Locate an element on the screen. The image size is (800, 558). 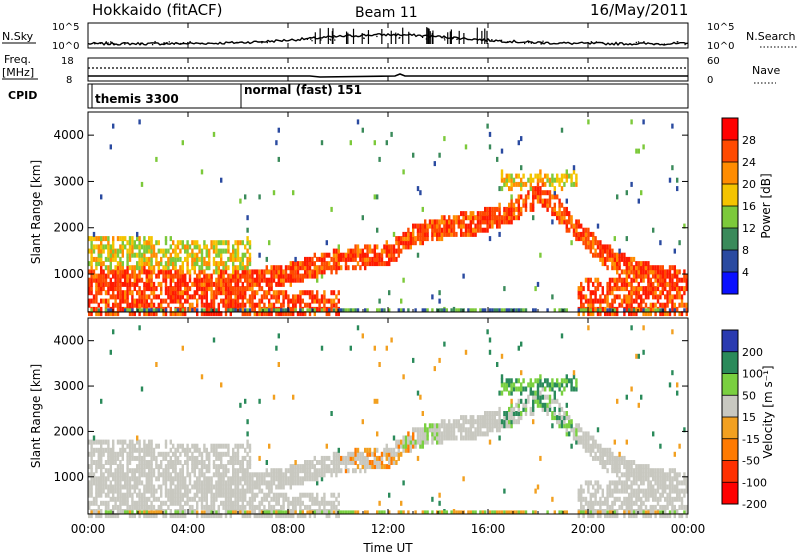
range-tick-label: 3000 is located at coordinates (68, 181).